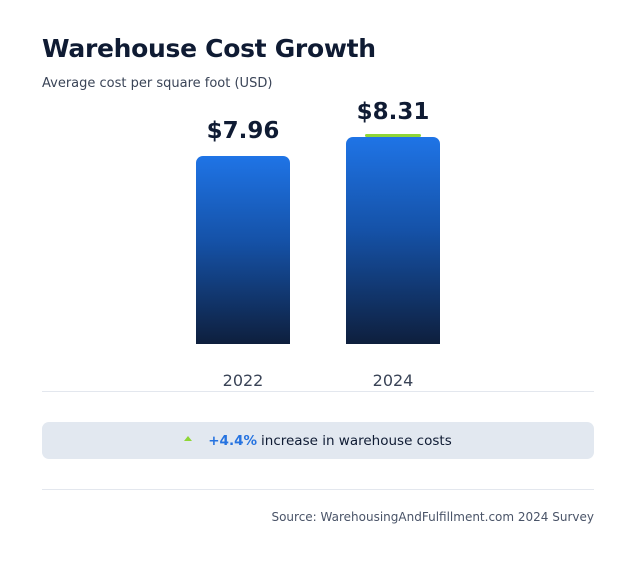 The height and width of the screenshot is (564, 644). I want to click on growth-text: increase in warehouse costs, so click(356, 440).